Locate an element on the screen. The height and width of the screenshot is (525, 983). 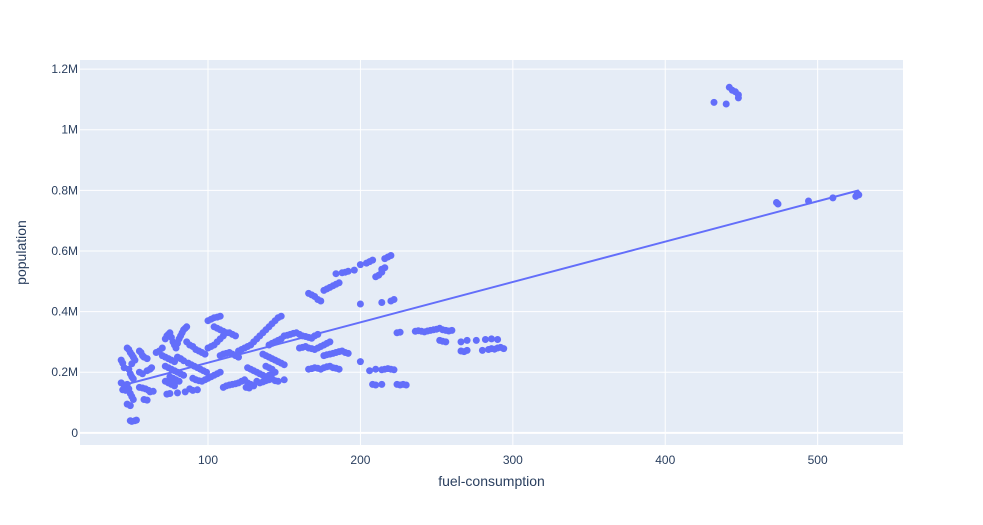
x-tick-label: 500 is located at coordinates (818, 460).